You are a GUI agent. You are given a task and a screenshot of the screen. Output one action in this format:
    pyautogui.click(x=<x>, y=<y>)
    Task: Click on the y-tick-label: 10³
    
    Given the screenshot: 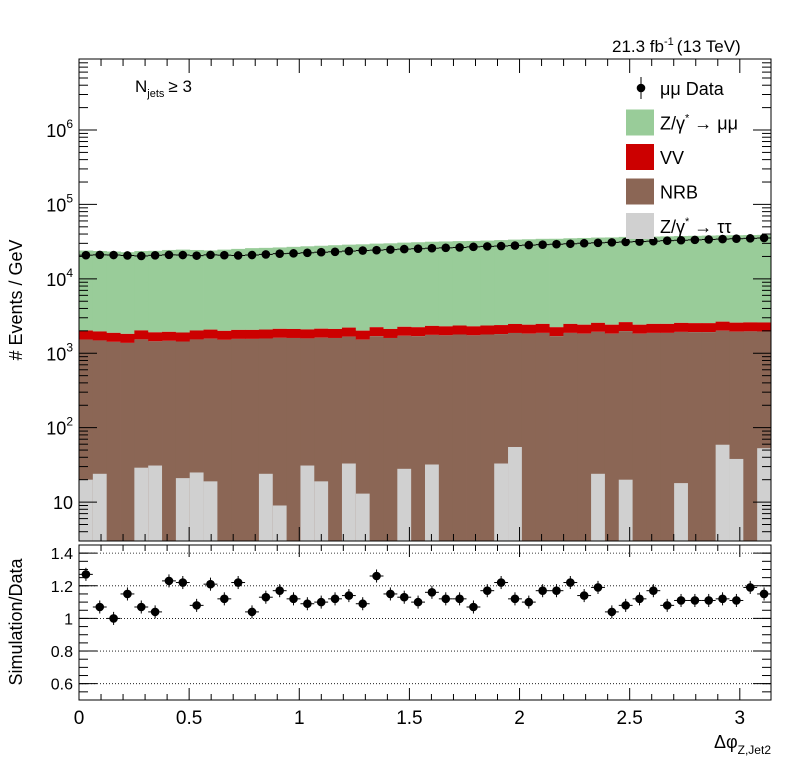 What is the action you would take?
    pyautogui.click(x=59, y=352)
    